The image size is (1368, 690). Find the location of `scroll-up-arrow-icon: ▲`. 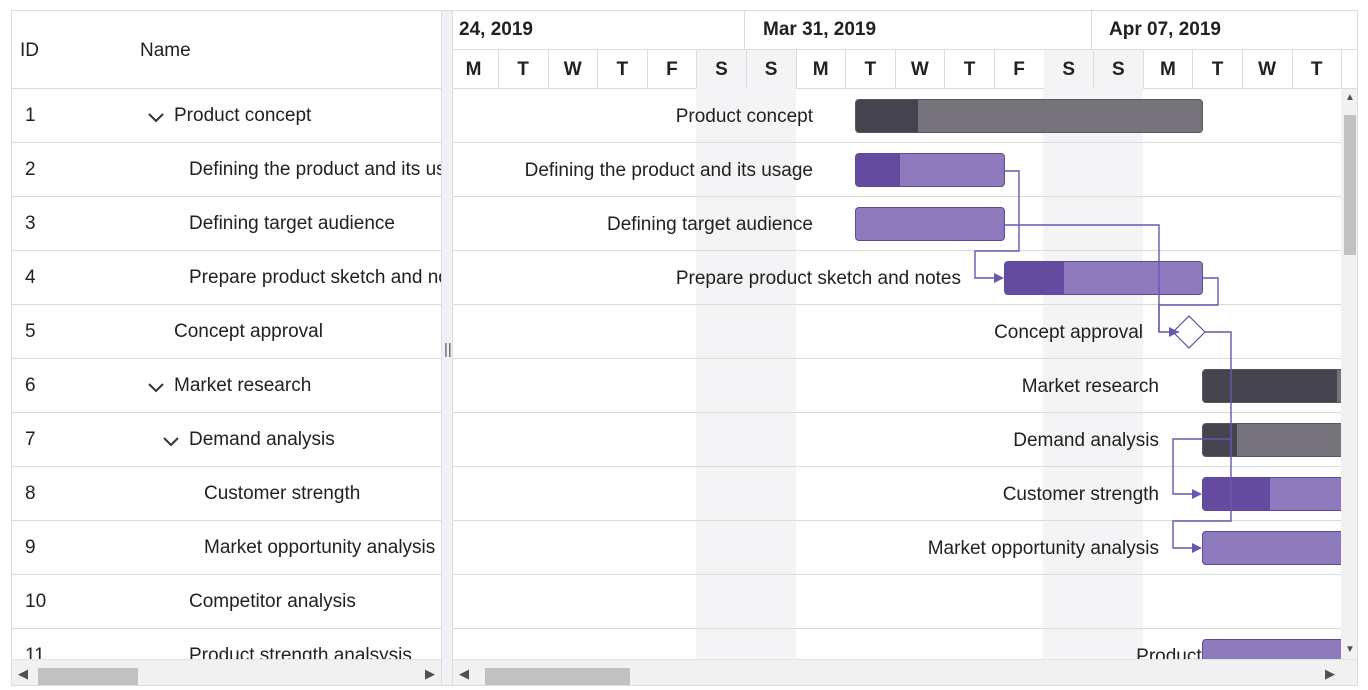

scroll-up-arrow-icon: ▲ is located at coordinates (1350, 97).